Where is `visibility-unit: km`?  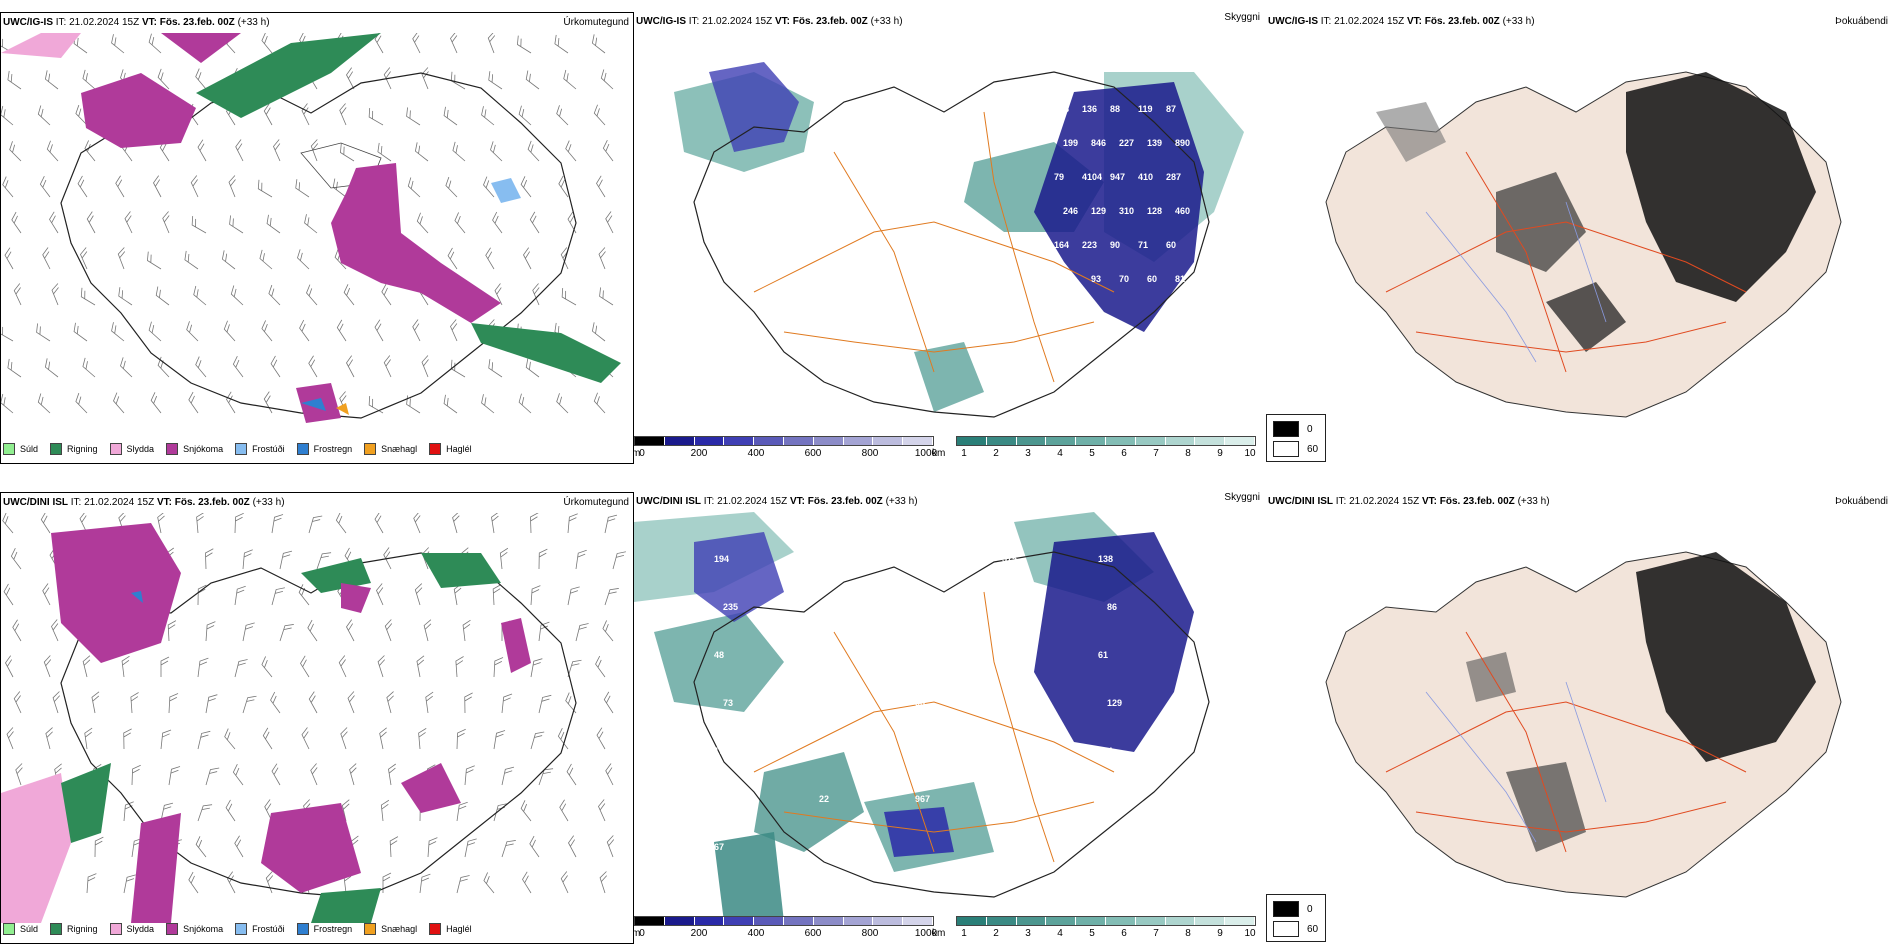 visibility-unit: km is located at coordinates (939, 933).